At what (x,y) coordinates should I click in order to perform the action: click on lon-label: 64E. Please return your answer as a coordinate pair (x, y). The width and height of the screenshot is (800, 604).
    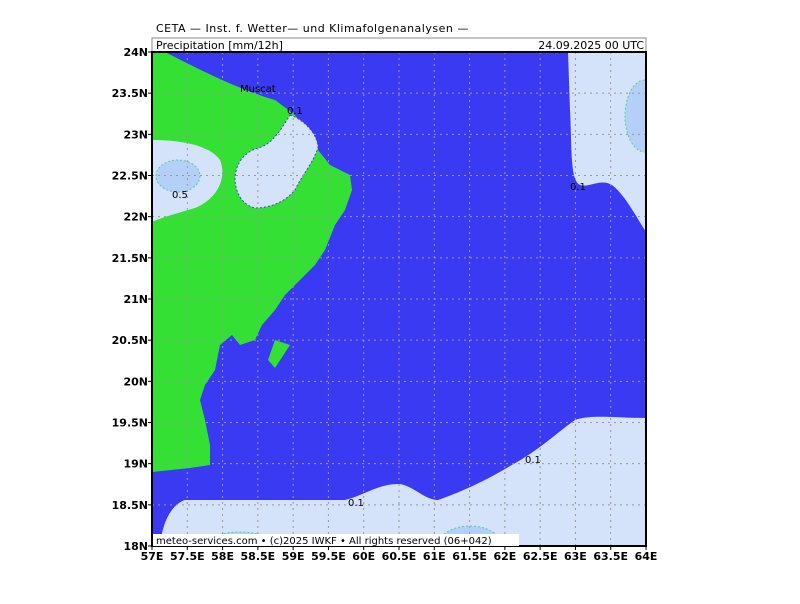
    Looking at the image, I should click on (646, 556).